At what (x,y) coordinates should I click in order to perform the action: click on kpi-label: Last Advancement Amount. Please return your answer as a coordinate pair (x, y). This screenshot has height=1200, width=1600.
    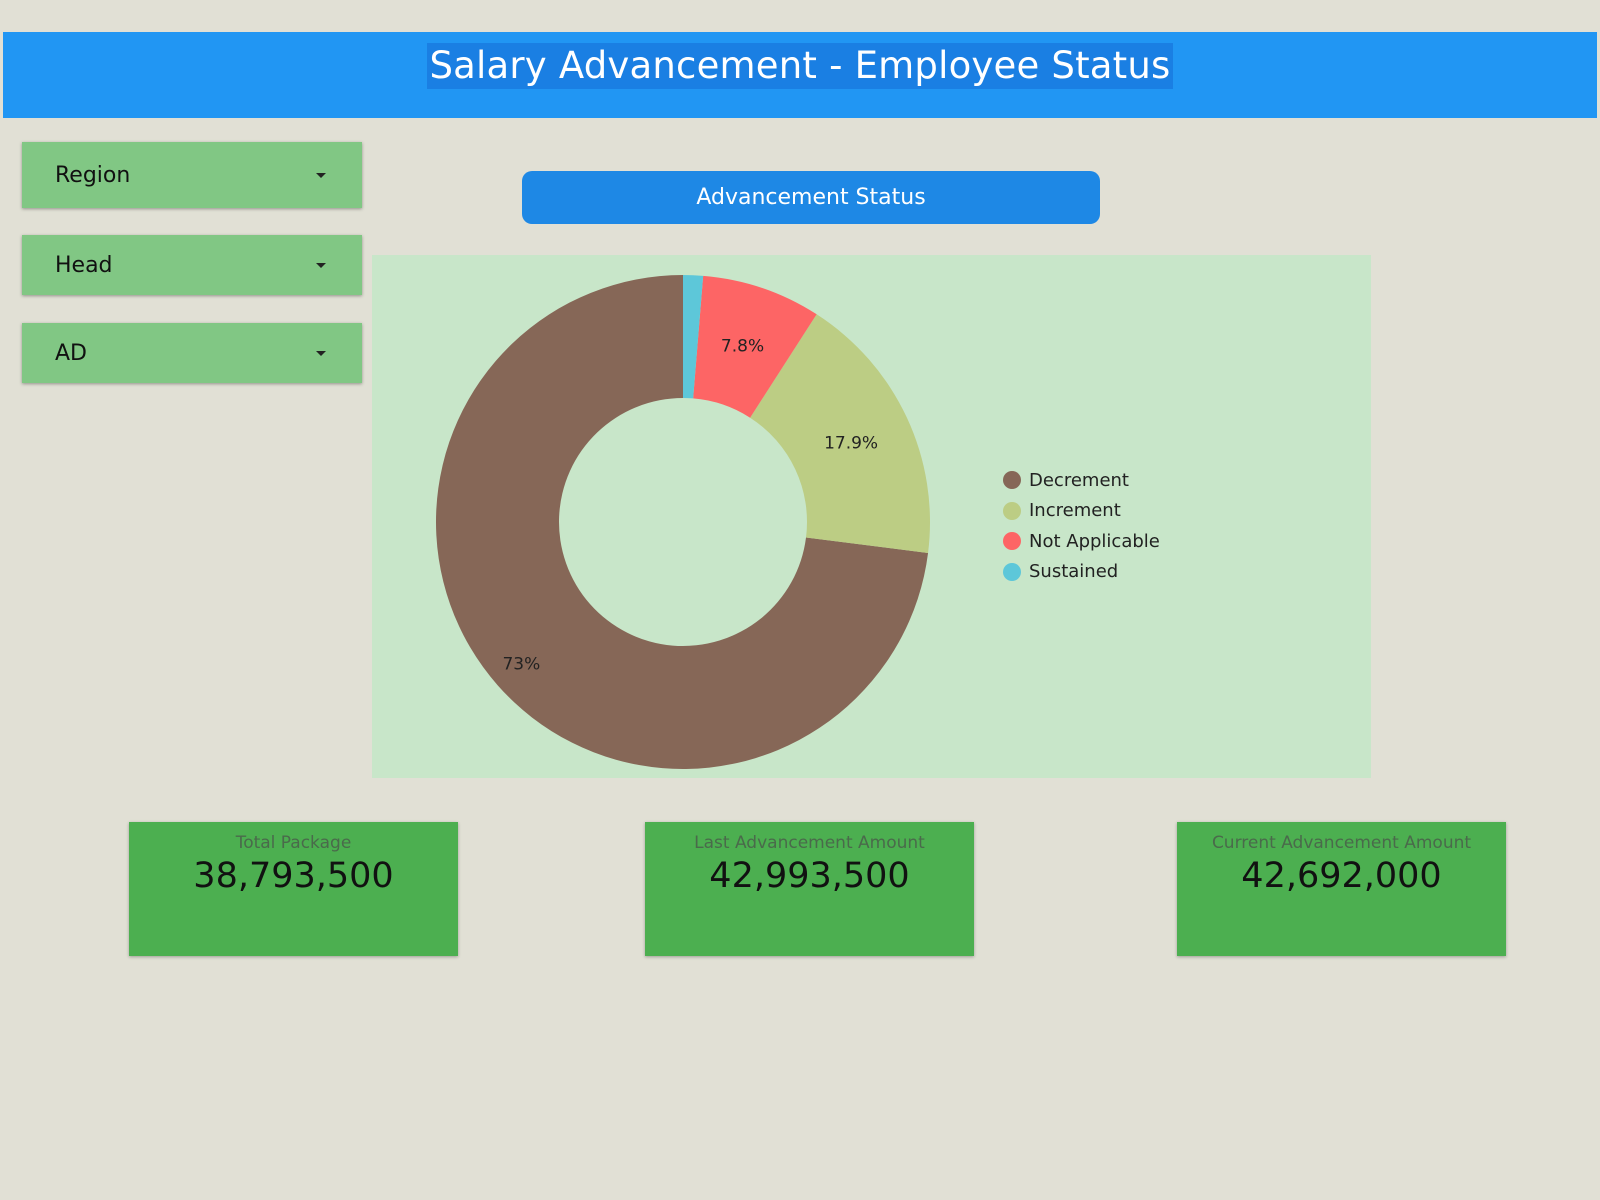
    Looking at the image, I should click on (809, 843).